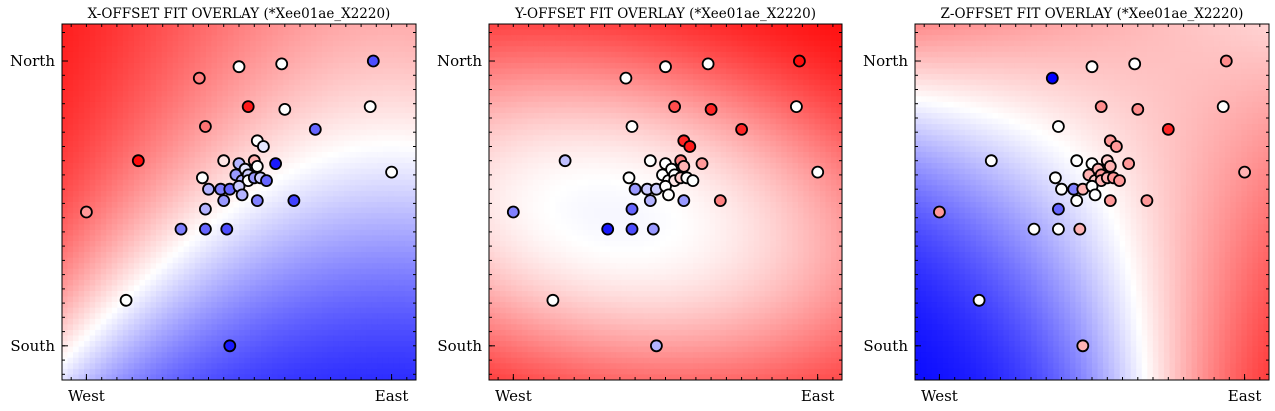 This screenshot has width=1275, height=411. What do you see at coordinates (665, 14) in the screenshot?
I see `panel-title: Y-OFFSET FIT OVERLAY (*Xee01ae_X2220)` at bounding box center [665, 14].